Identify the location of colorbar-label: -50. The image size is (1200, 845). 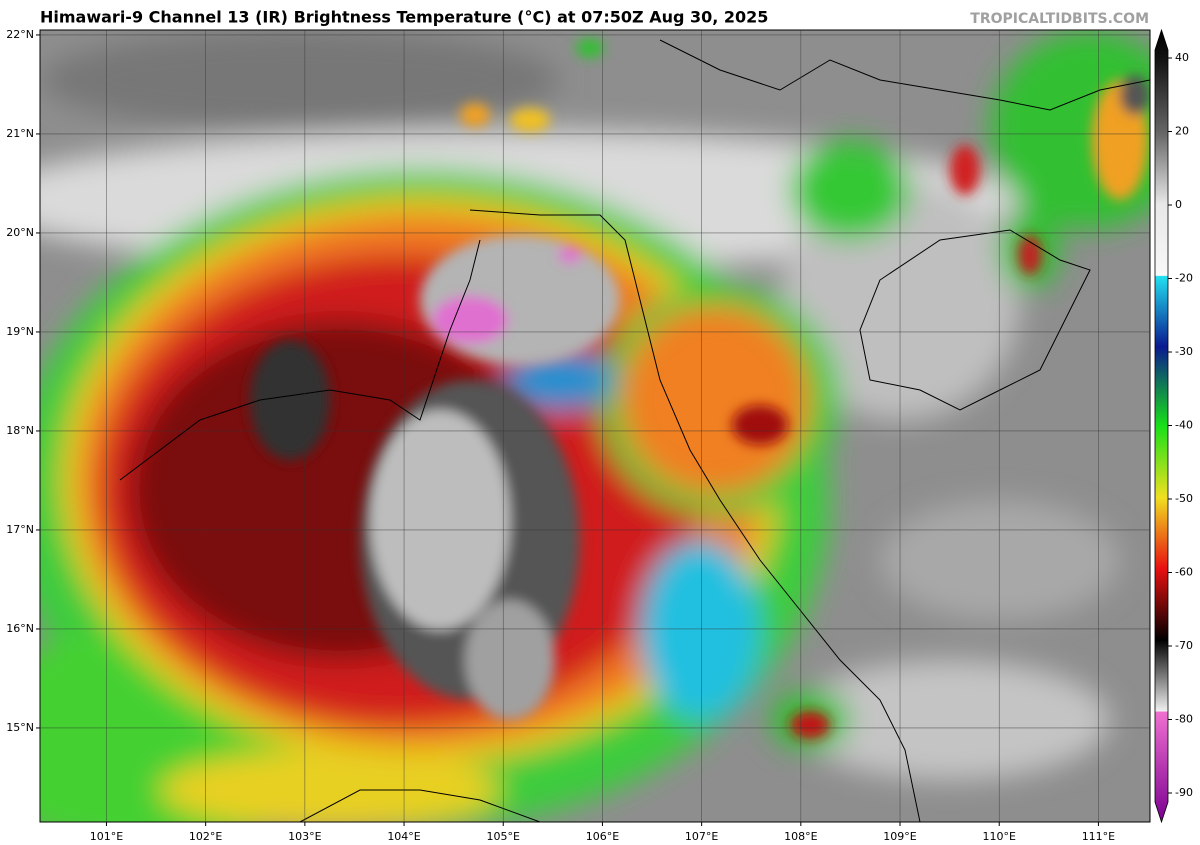
(1184, 498).